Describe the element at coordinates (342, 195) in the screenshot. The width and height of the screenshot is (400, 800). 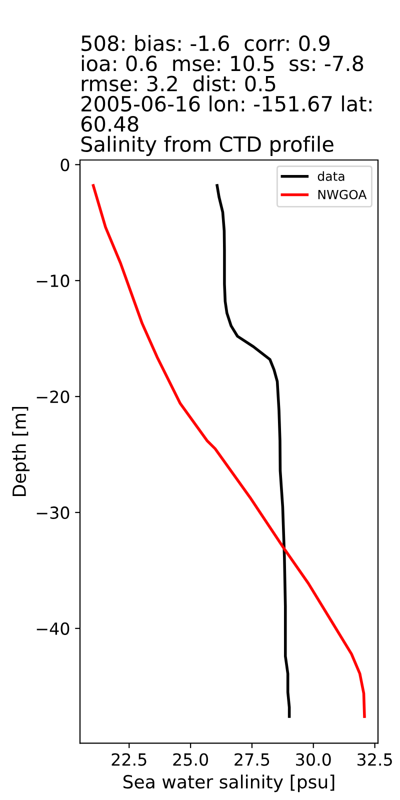
I see `legend-label: NWGOA` at that location.